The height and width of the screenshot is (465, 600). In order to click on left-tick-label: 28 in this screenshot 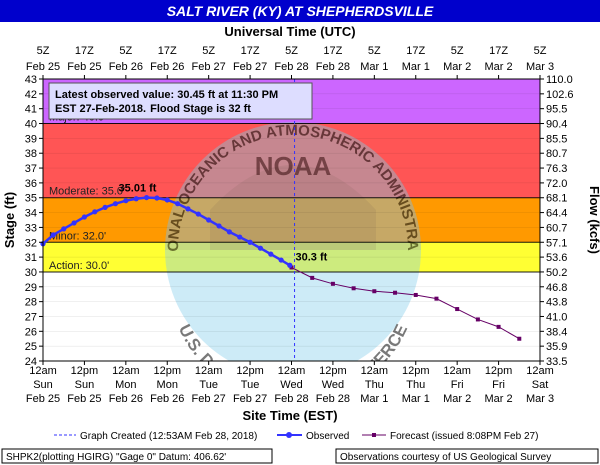, I will do `click(31, 303)`.